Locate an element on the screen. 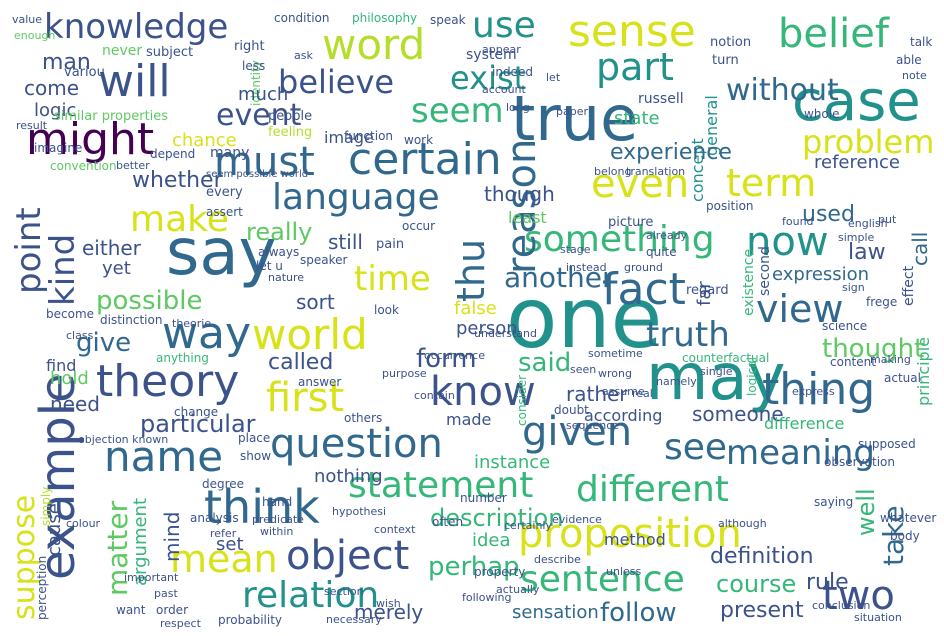  word: found is located at coordinates (798, 221).